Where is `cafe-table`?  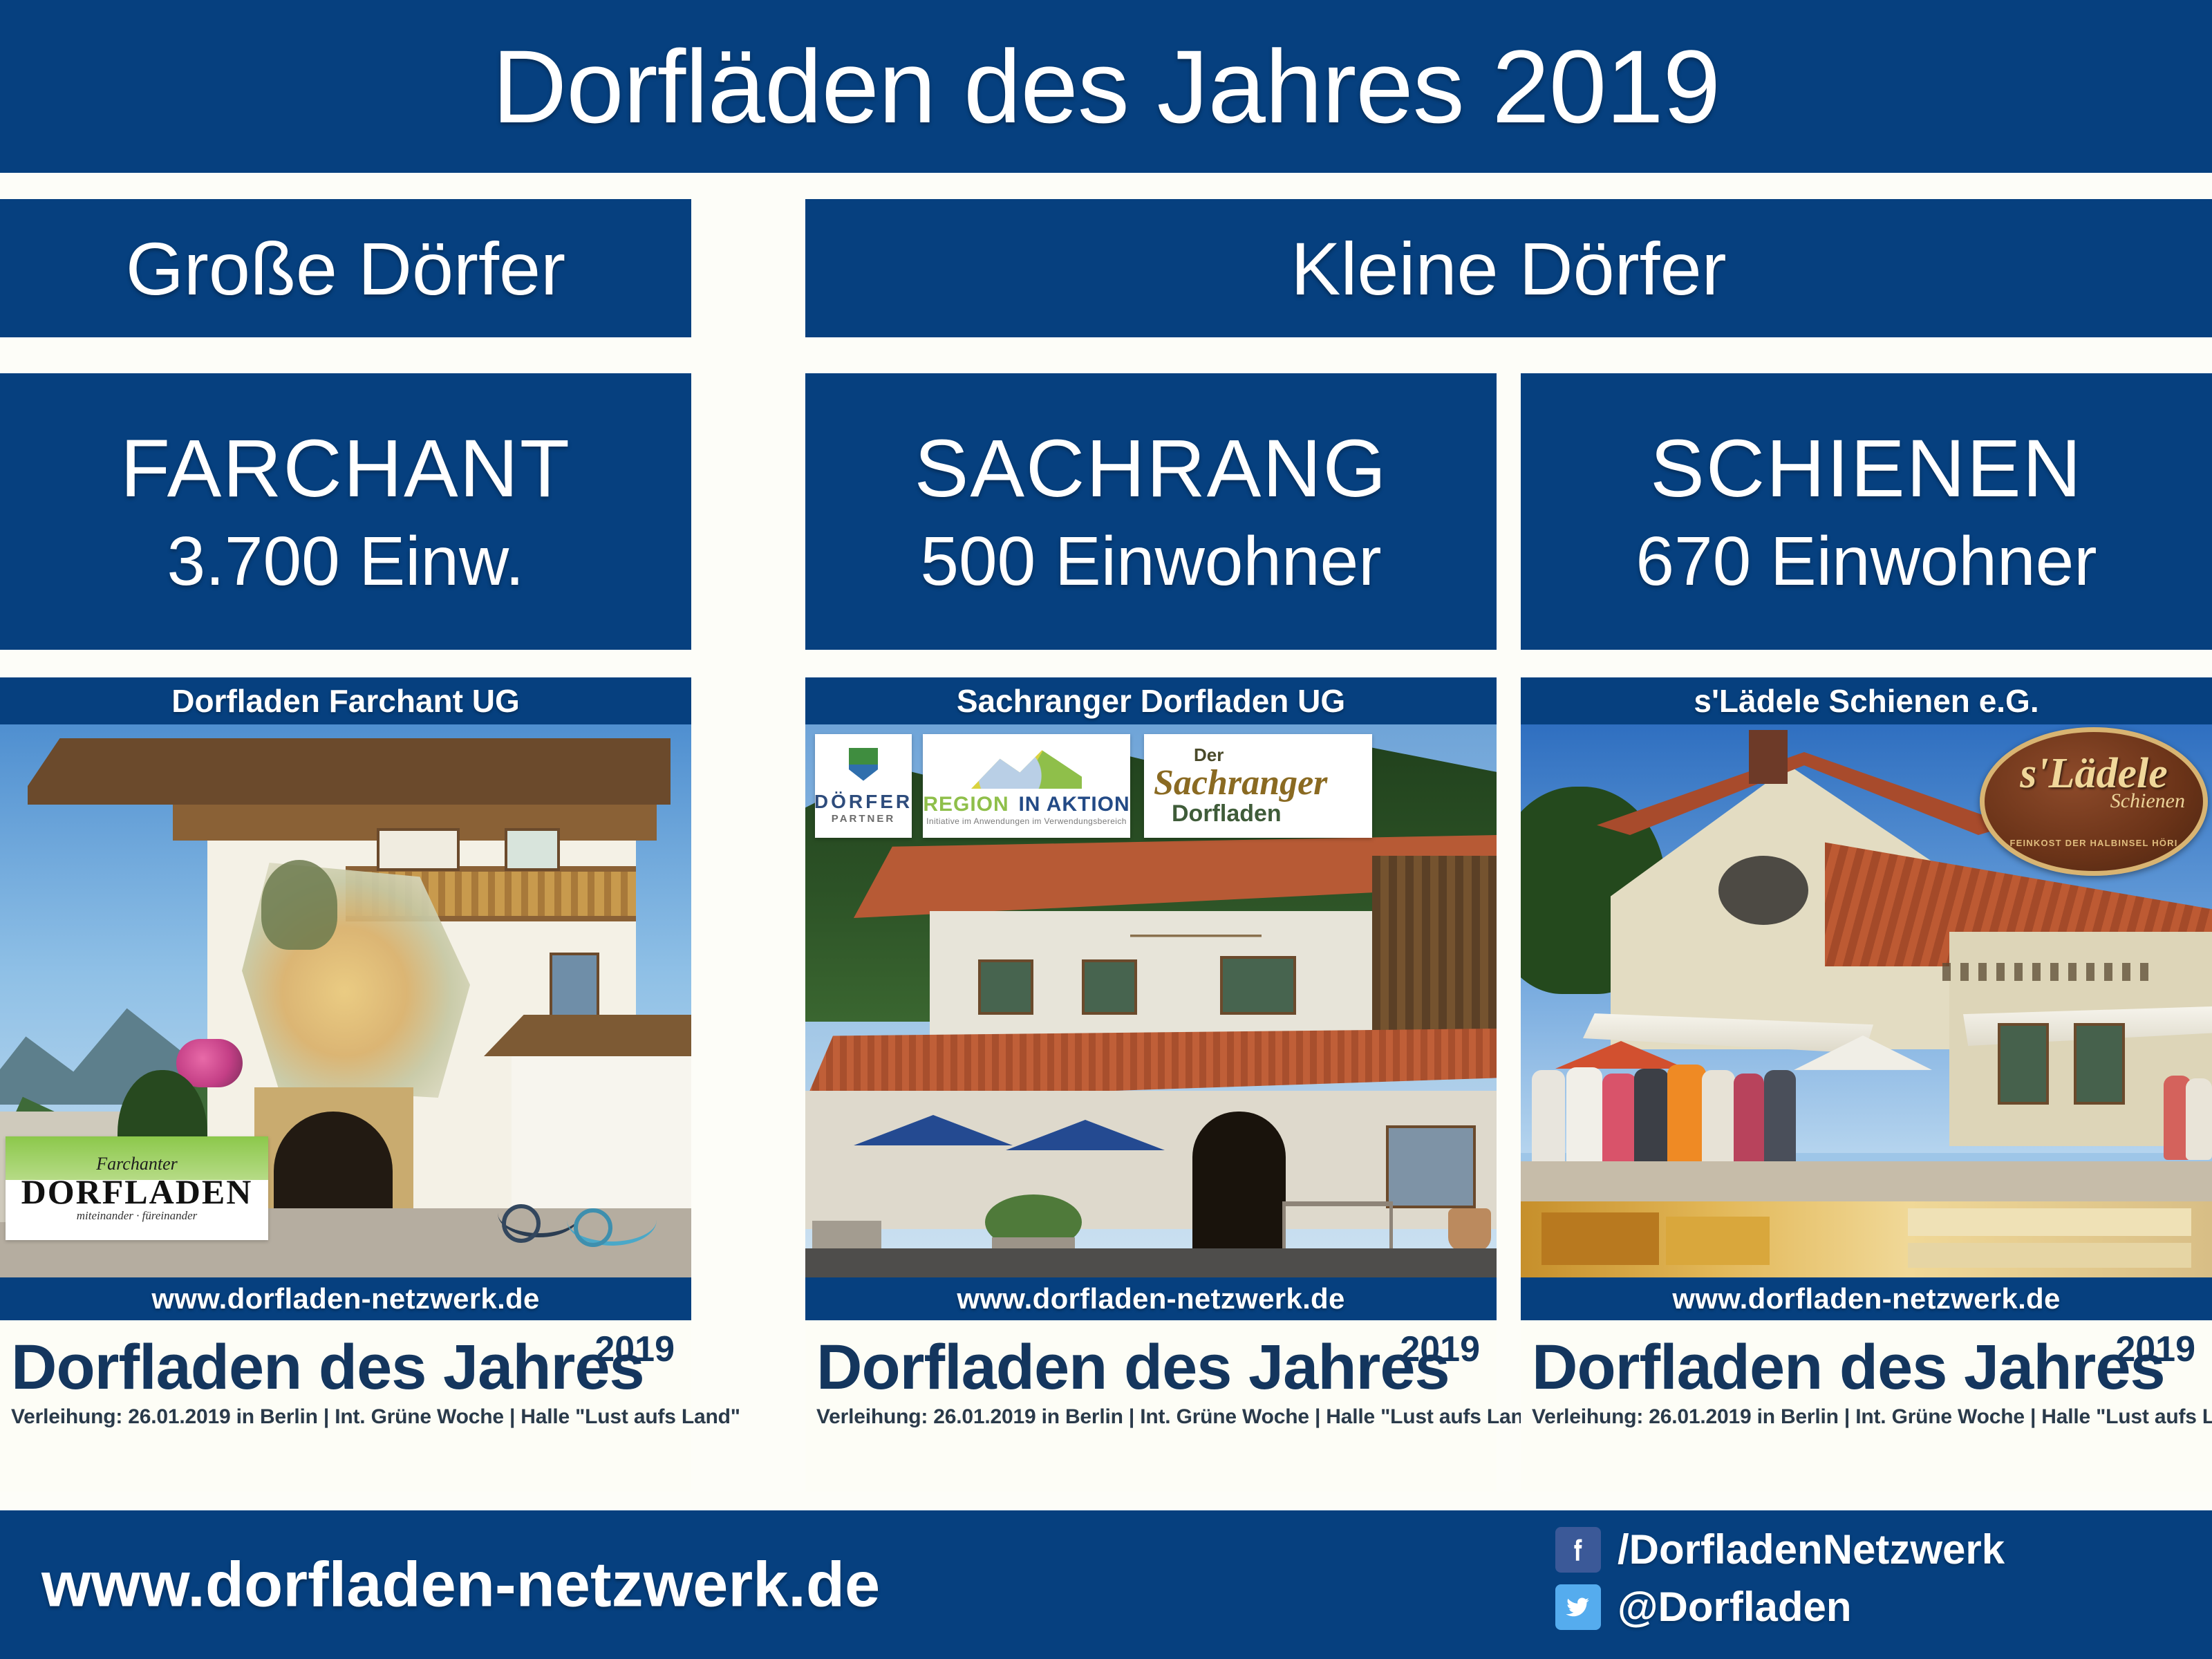
cafe-table is located at coordinates (1337, 1225).